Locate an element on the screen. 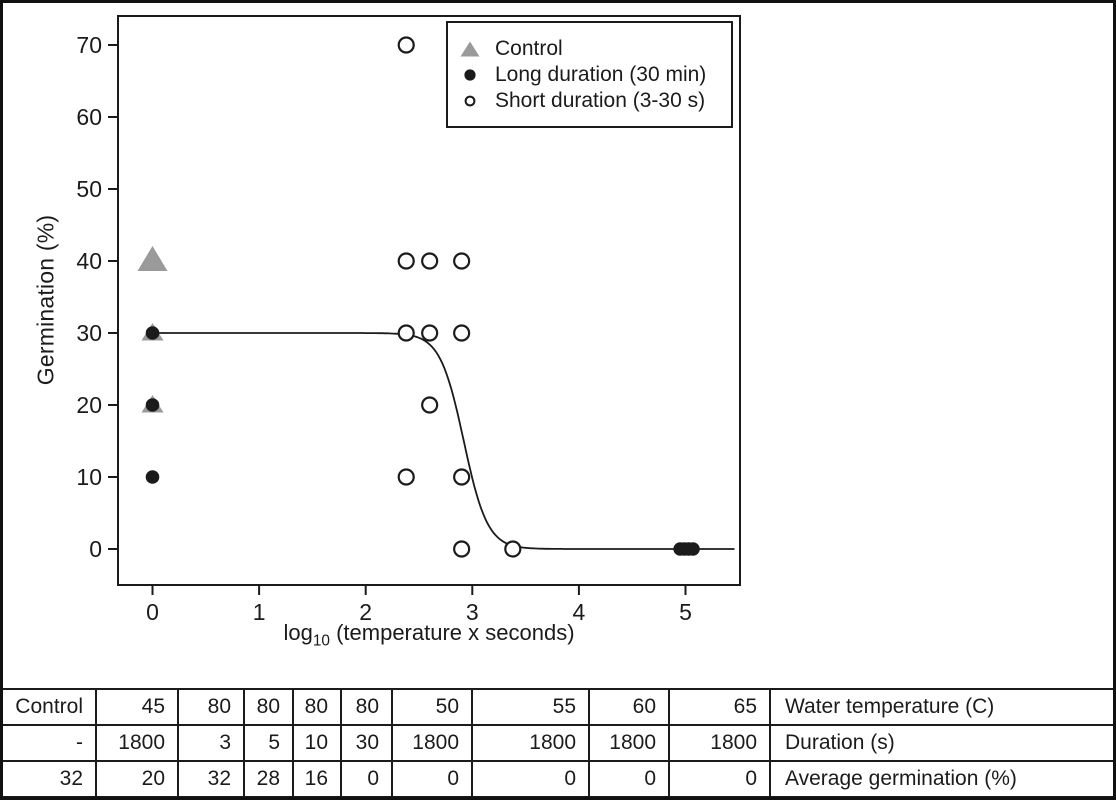 This screenshot has width=1116, height=800. table-cell: 20 is located at coordinates (137, 779).